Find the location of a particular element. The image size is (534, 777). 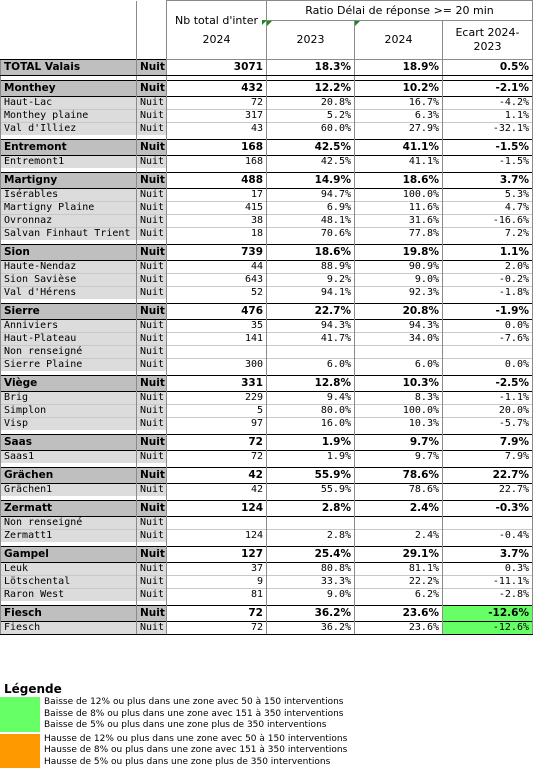

cell-ecart is located at coordinates (487, 352).